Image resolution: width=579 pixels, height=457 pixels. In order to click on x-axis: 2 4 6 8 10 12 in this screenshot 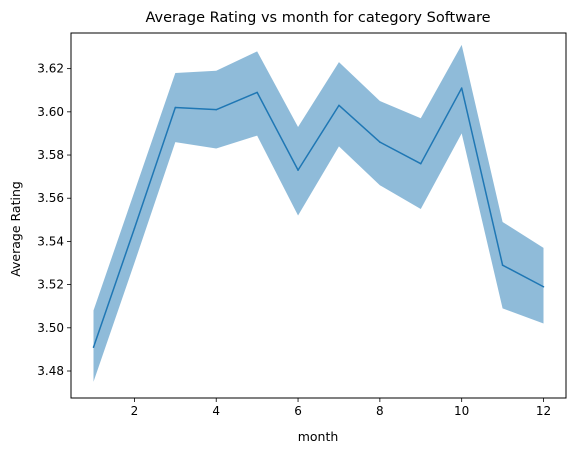, I will do `click(341, 408)`.